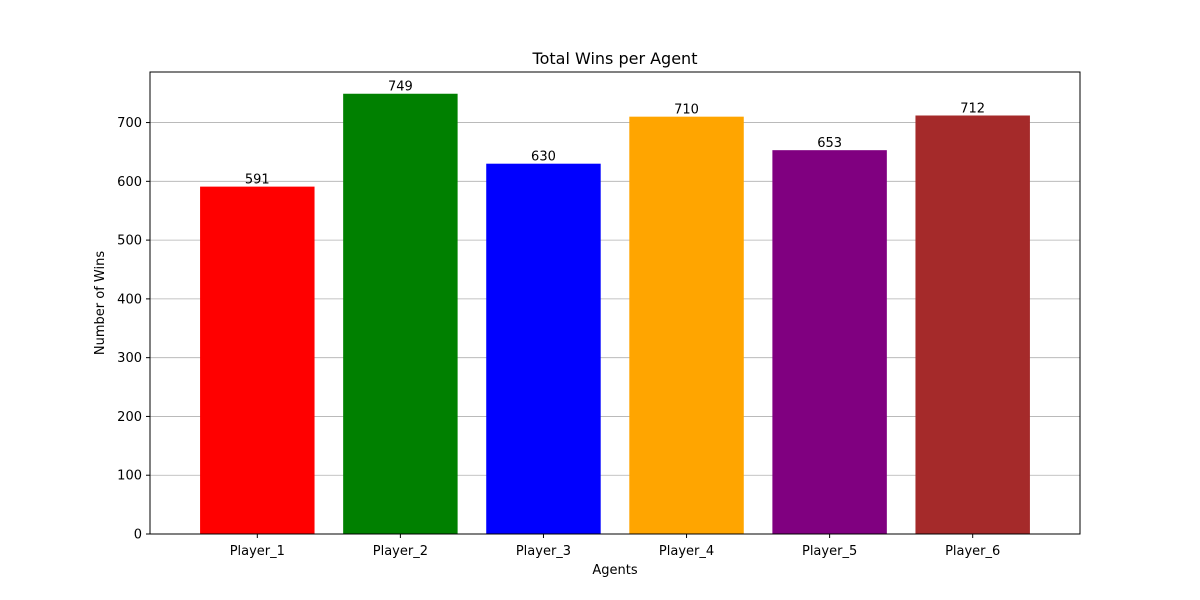 The height and width of the screenshot is (600, 1200). What do you see at coordinates (129, 241) in the screenshot?
I see `y-tick-label: 500` at bounding box center [129, 241].